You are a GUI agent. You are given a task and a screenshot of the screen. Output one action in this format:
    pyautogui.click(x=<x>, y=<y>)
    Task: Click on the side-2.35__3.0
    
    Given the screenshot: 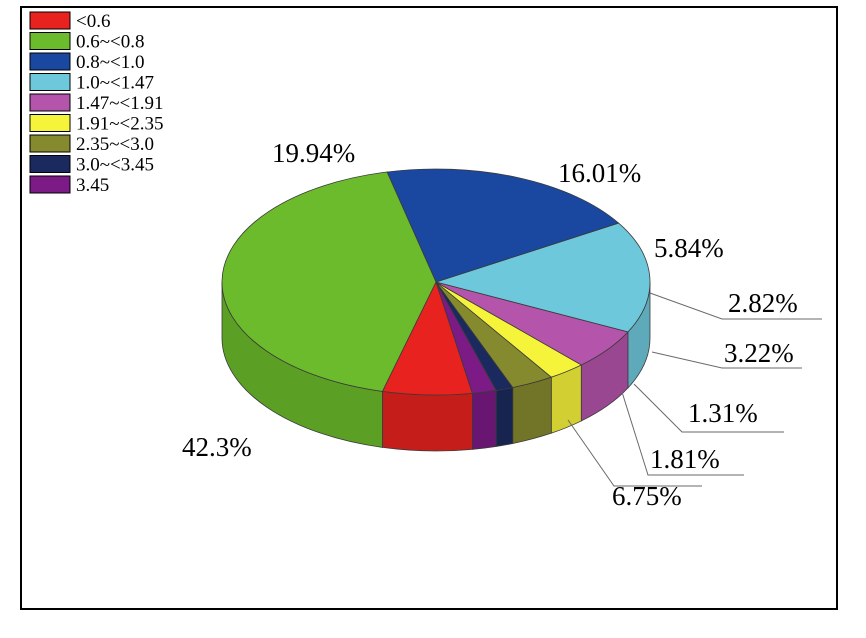 What is the action you would take?
    pyautogui.click(x=532, y=410)
    